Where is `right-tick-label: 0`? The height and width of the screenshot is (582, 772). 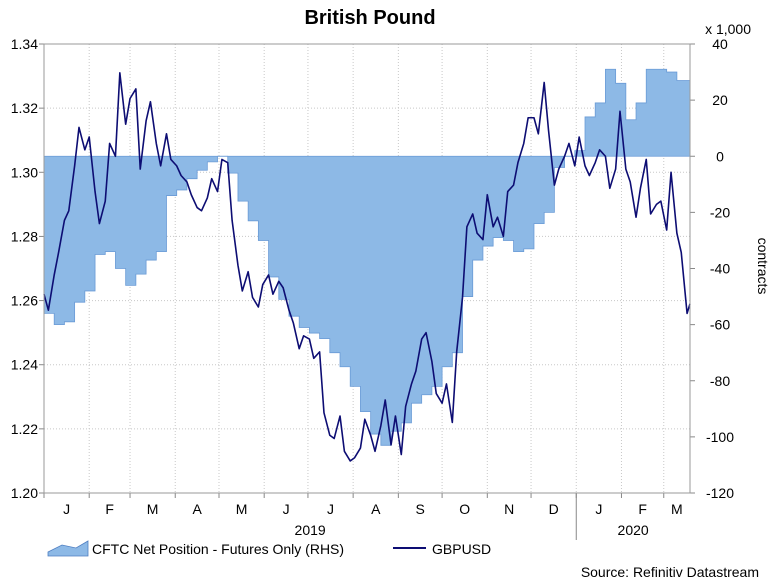 right-tick-label: 0 is located at coordinates (720, 156).